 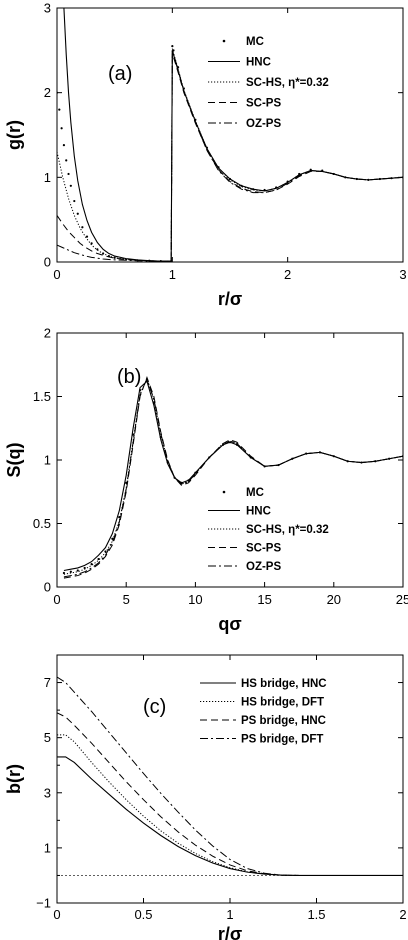 What do you see at coordinates (47, 737) in the screenshot?
I see `y-tick-label: 5` at bounding box center [47, 737].